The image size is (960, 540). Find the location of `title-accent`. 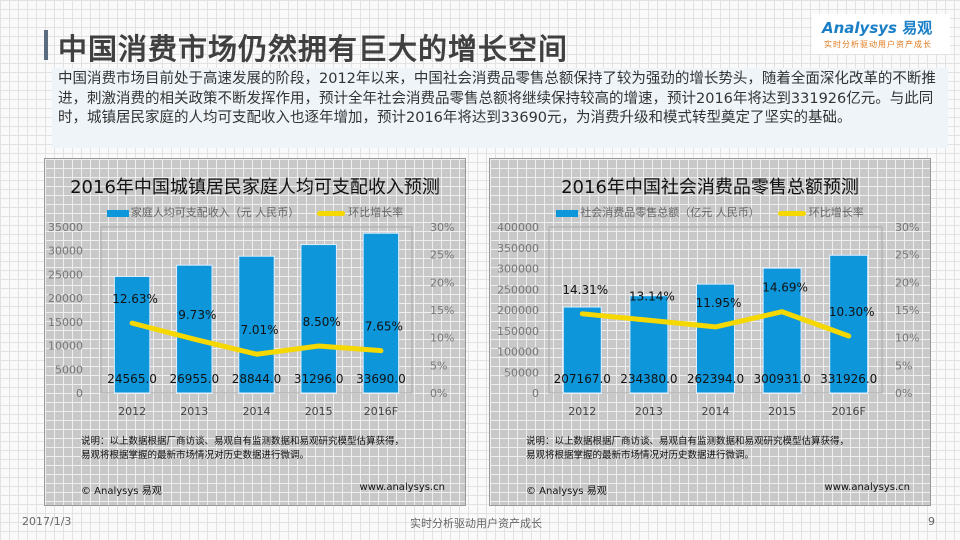

title-accent is located at coordinates (46, 45).